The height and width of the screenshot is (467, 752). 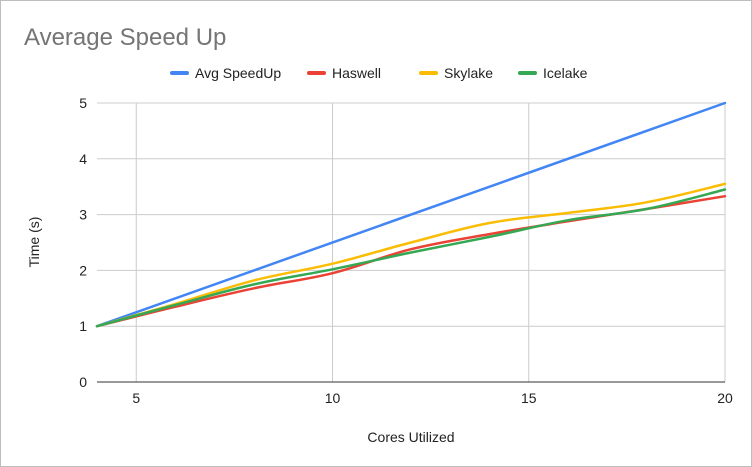 What do you see at coordinates (83, 103) in the screenshot?
I see `y-tick-label: 5` at bounding box center [83, 103].